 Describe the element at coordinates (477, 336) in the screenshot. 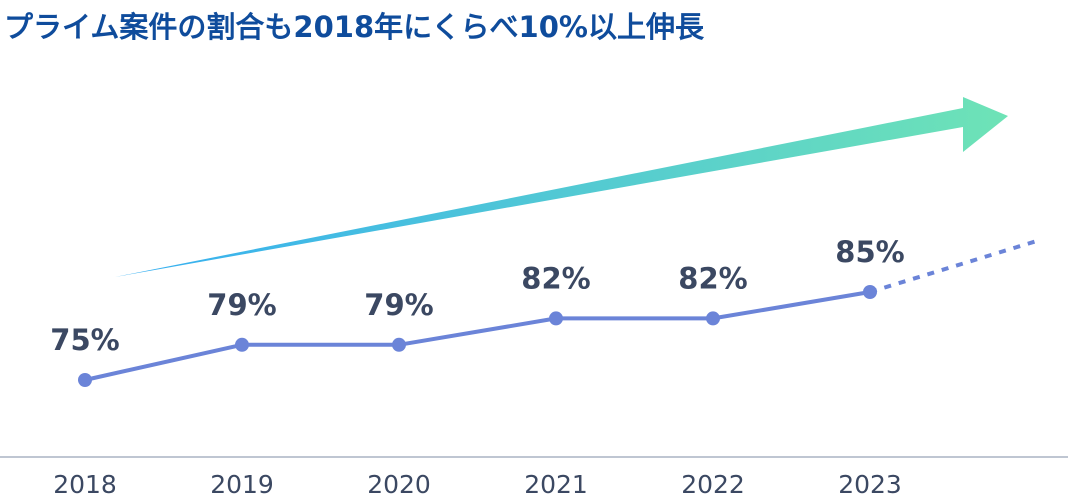

I see `data-line` at that location.